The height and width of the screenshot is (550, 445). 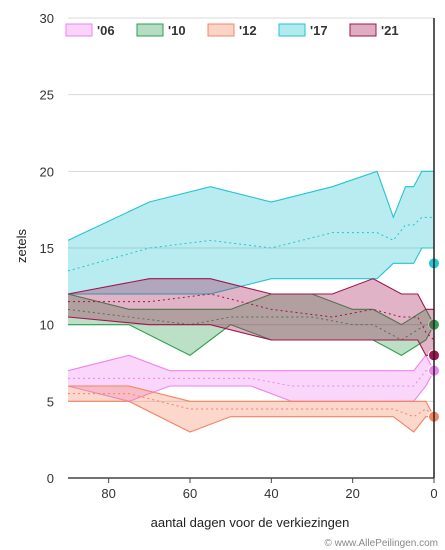 I want to click on y-tick-label-5: 5, so click(x=50, y=401).